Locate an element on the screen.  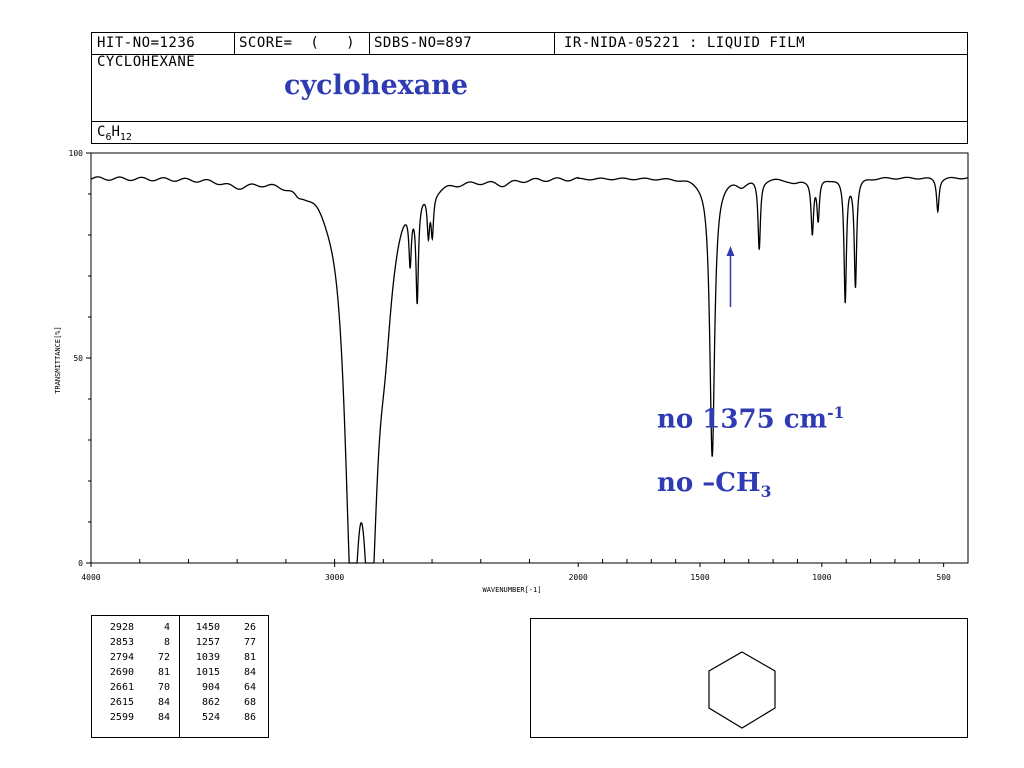
formula-h: H is located at coordinates (115, 132).